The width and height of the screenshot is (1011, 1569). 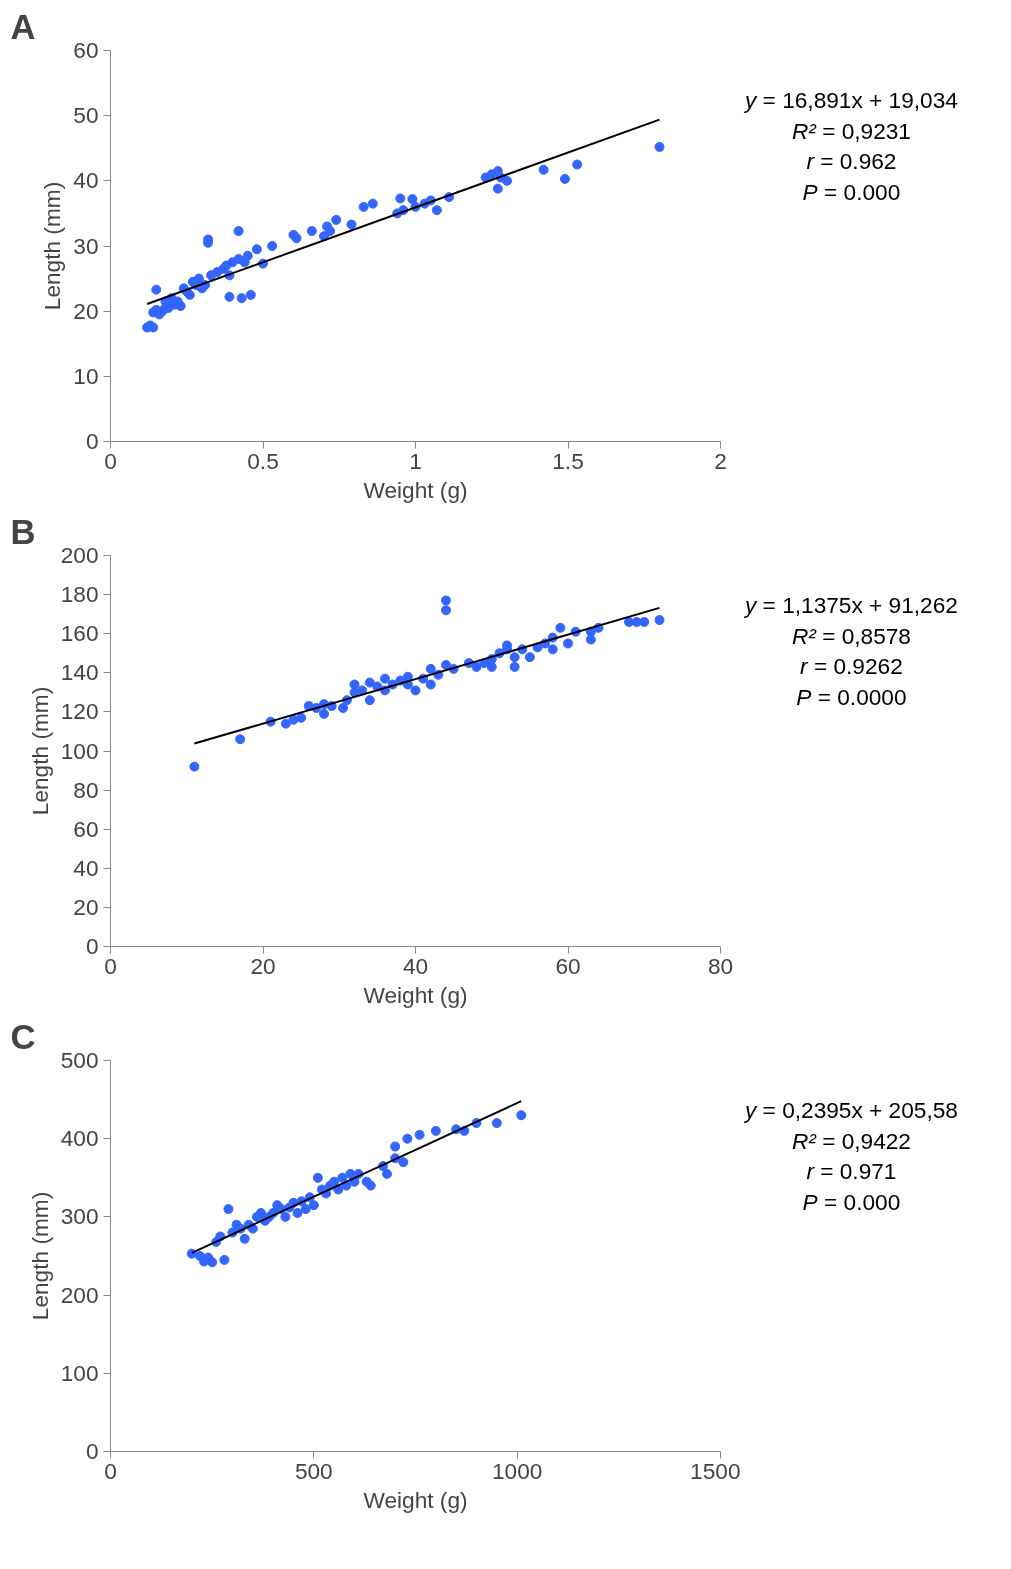 I want to click on text: R² = 0,9422, so click(x=851, y=1140).